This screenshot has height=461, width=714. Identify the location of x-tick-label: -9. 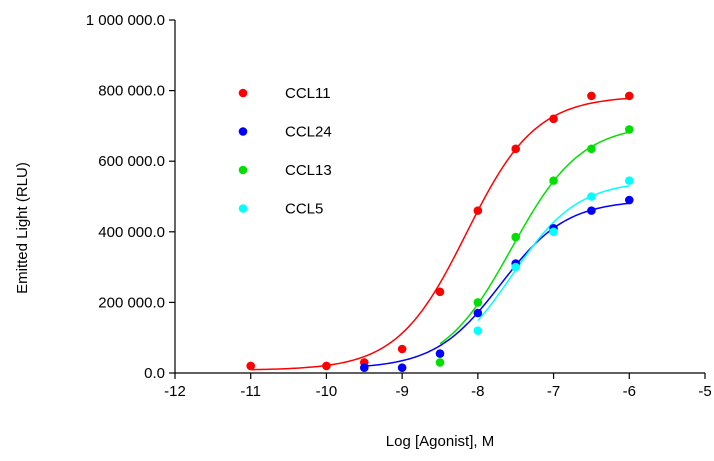
(401, 391).